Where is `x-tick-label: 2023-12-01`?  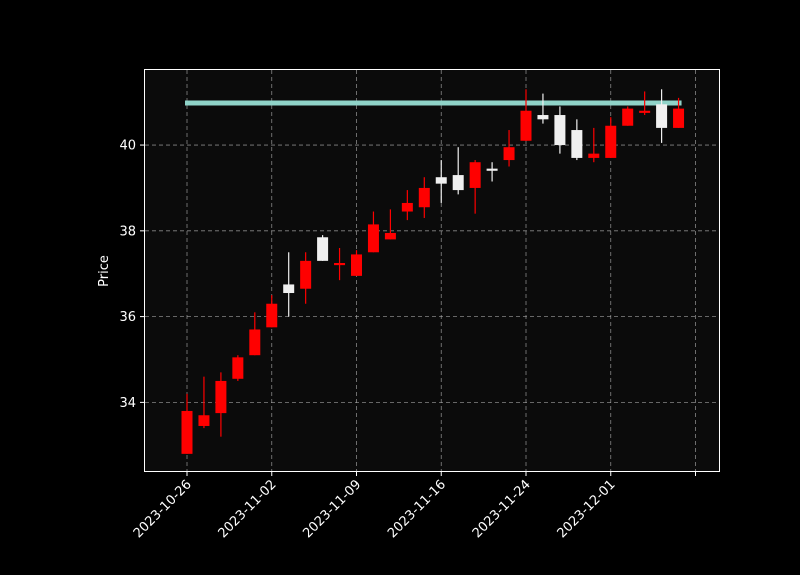 x-tick-label: 2023-12-01 is located at coordinates (587, 509).